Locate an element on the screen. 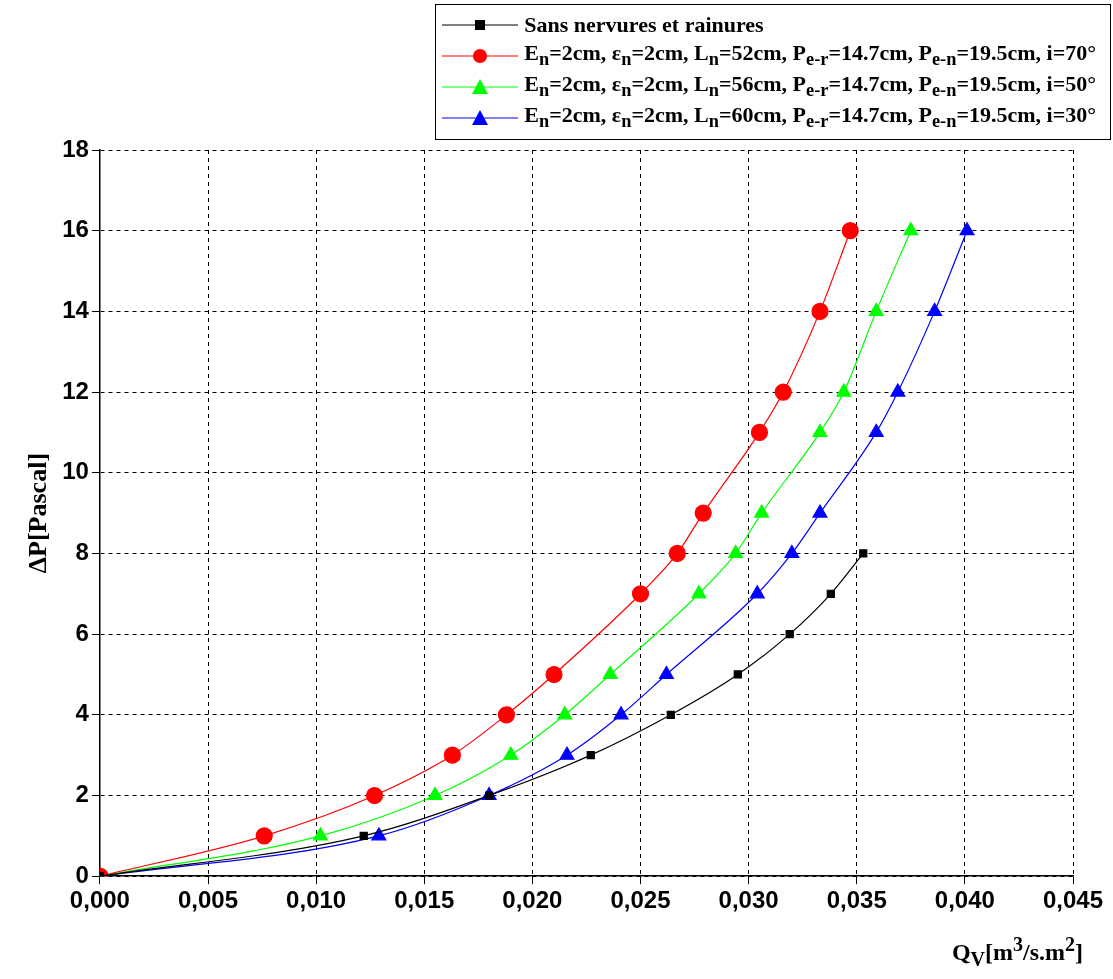  text: E$_{n}$=2cm, ε$_{n}$=2cm, L$_{n}$=56cm, P$_{e-r}$=14.7cm, P$_{e-n}$=19.5cm, i=50° is located at coordinates (810, 86).